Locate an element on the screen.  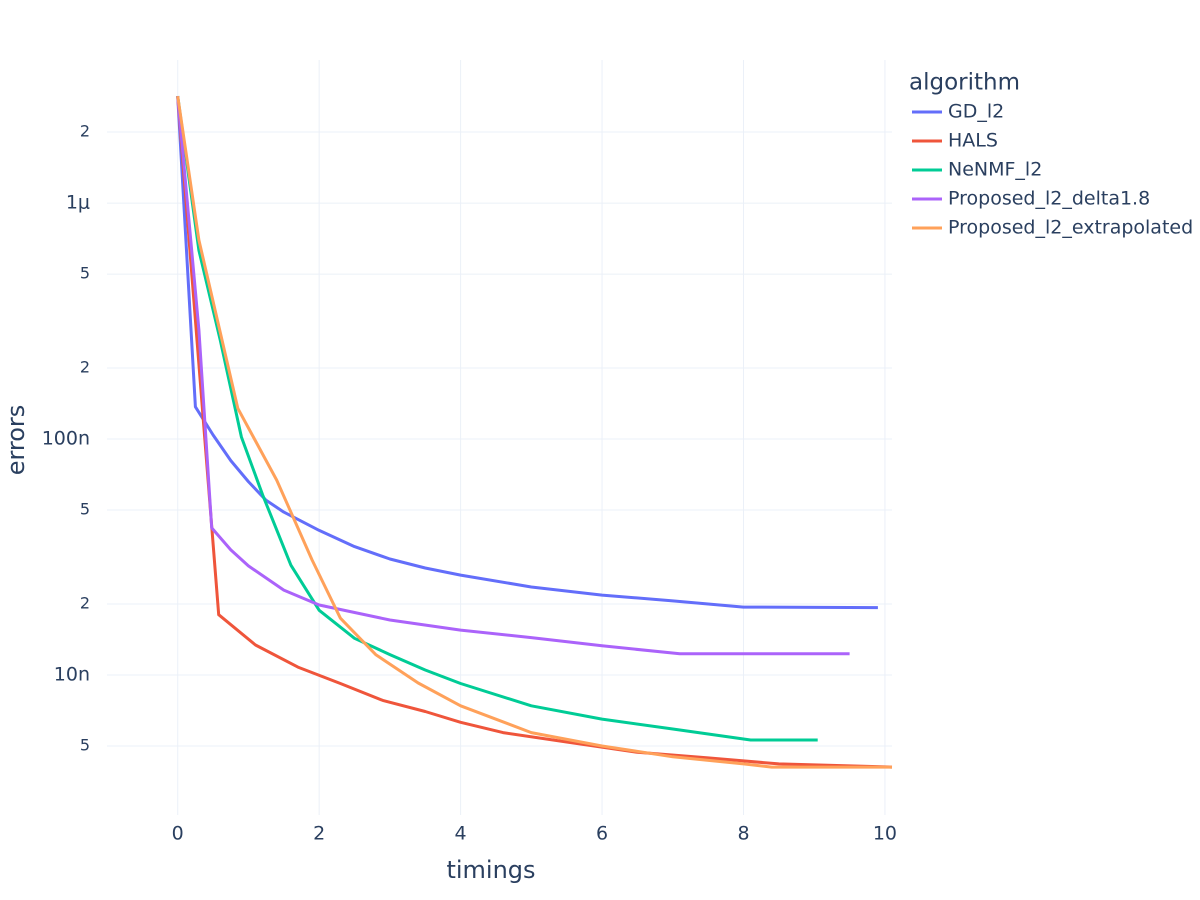
legend-title: algorithm is located at coordinates (964, 83).